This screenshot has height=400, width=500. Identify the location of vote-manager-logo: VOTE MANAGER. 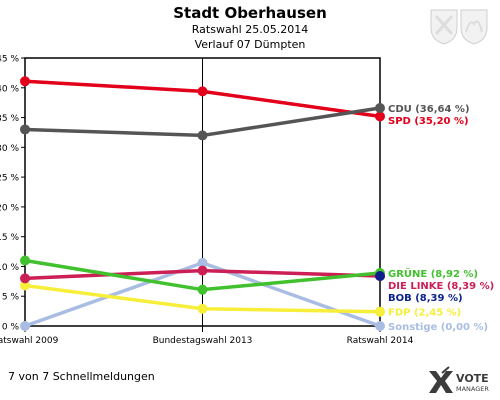
(459, 379).